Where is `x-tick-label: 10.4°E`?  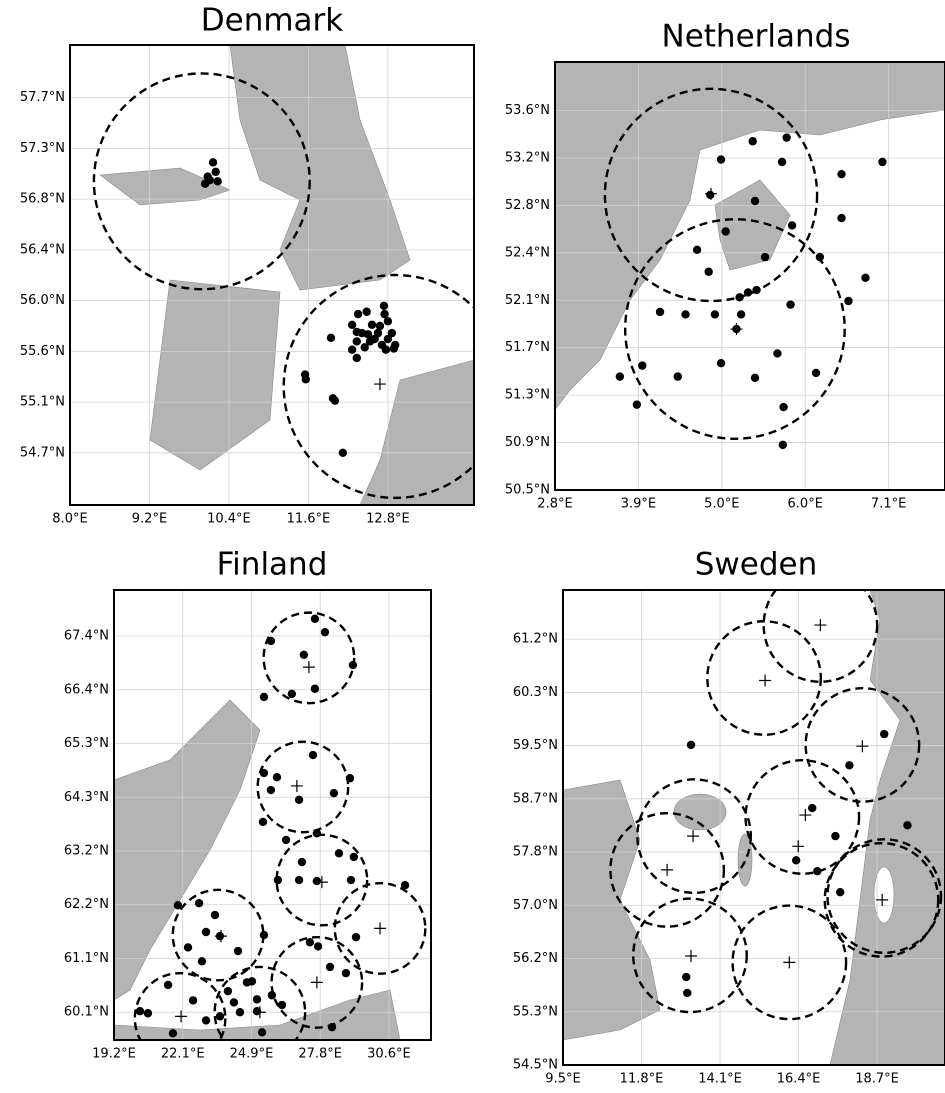
x-tick-label: 10.4°E is located at coordinates (229, 519).